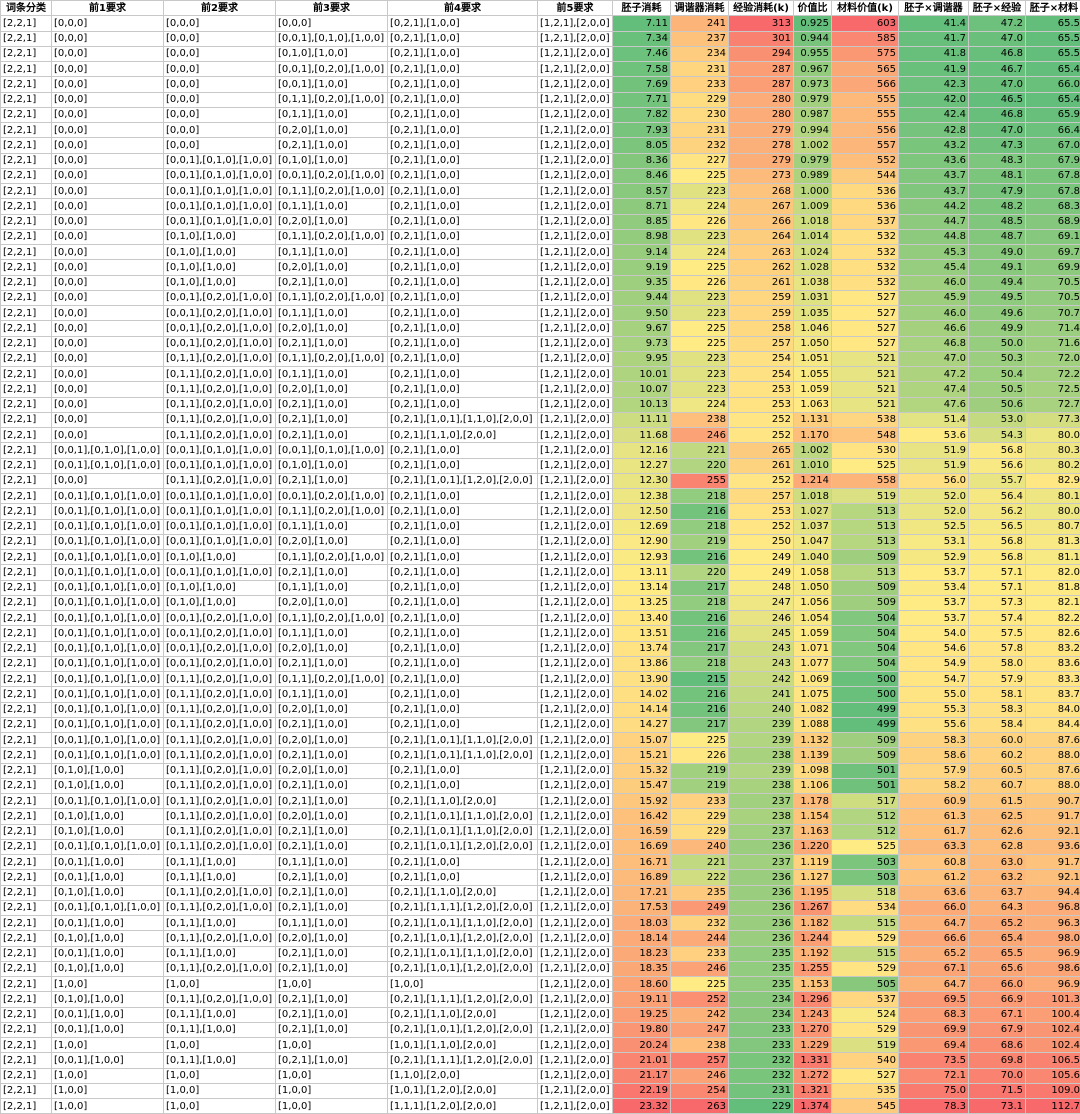 Image resolution: width=1080 pixels, height=1114 pixels. Describe the element at coordinates (108, 953) in the screenshot. I see `text-cell: [0,0,1],[1,0,0]` at that location.